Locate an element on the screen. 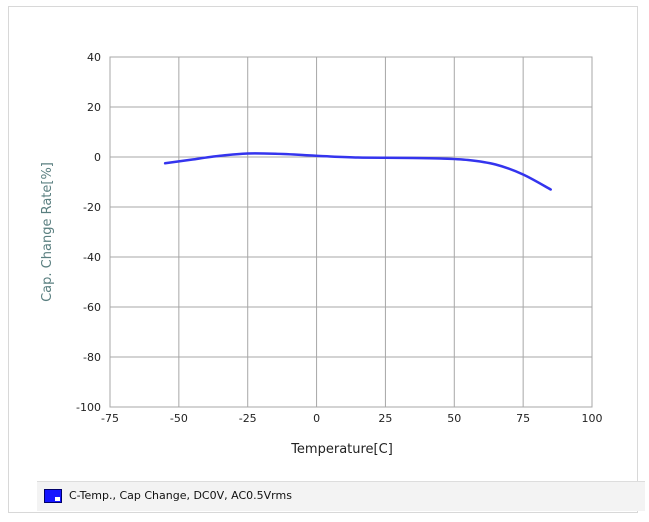  y-tick-label: 20 is located at coordinates (94, 107).